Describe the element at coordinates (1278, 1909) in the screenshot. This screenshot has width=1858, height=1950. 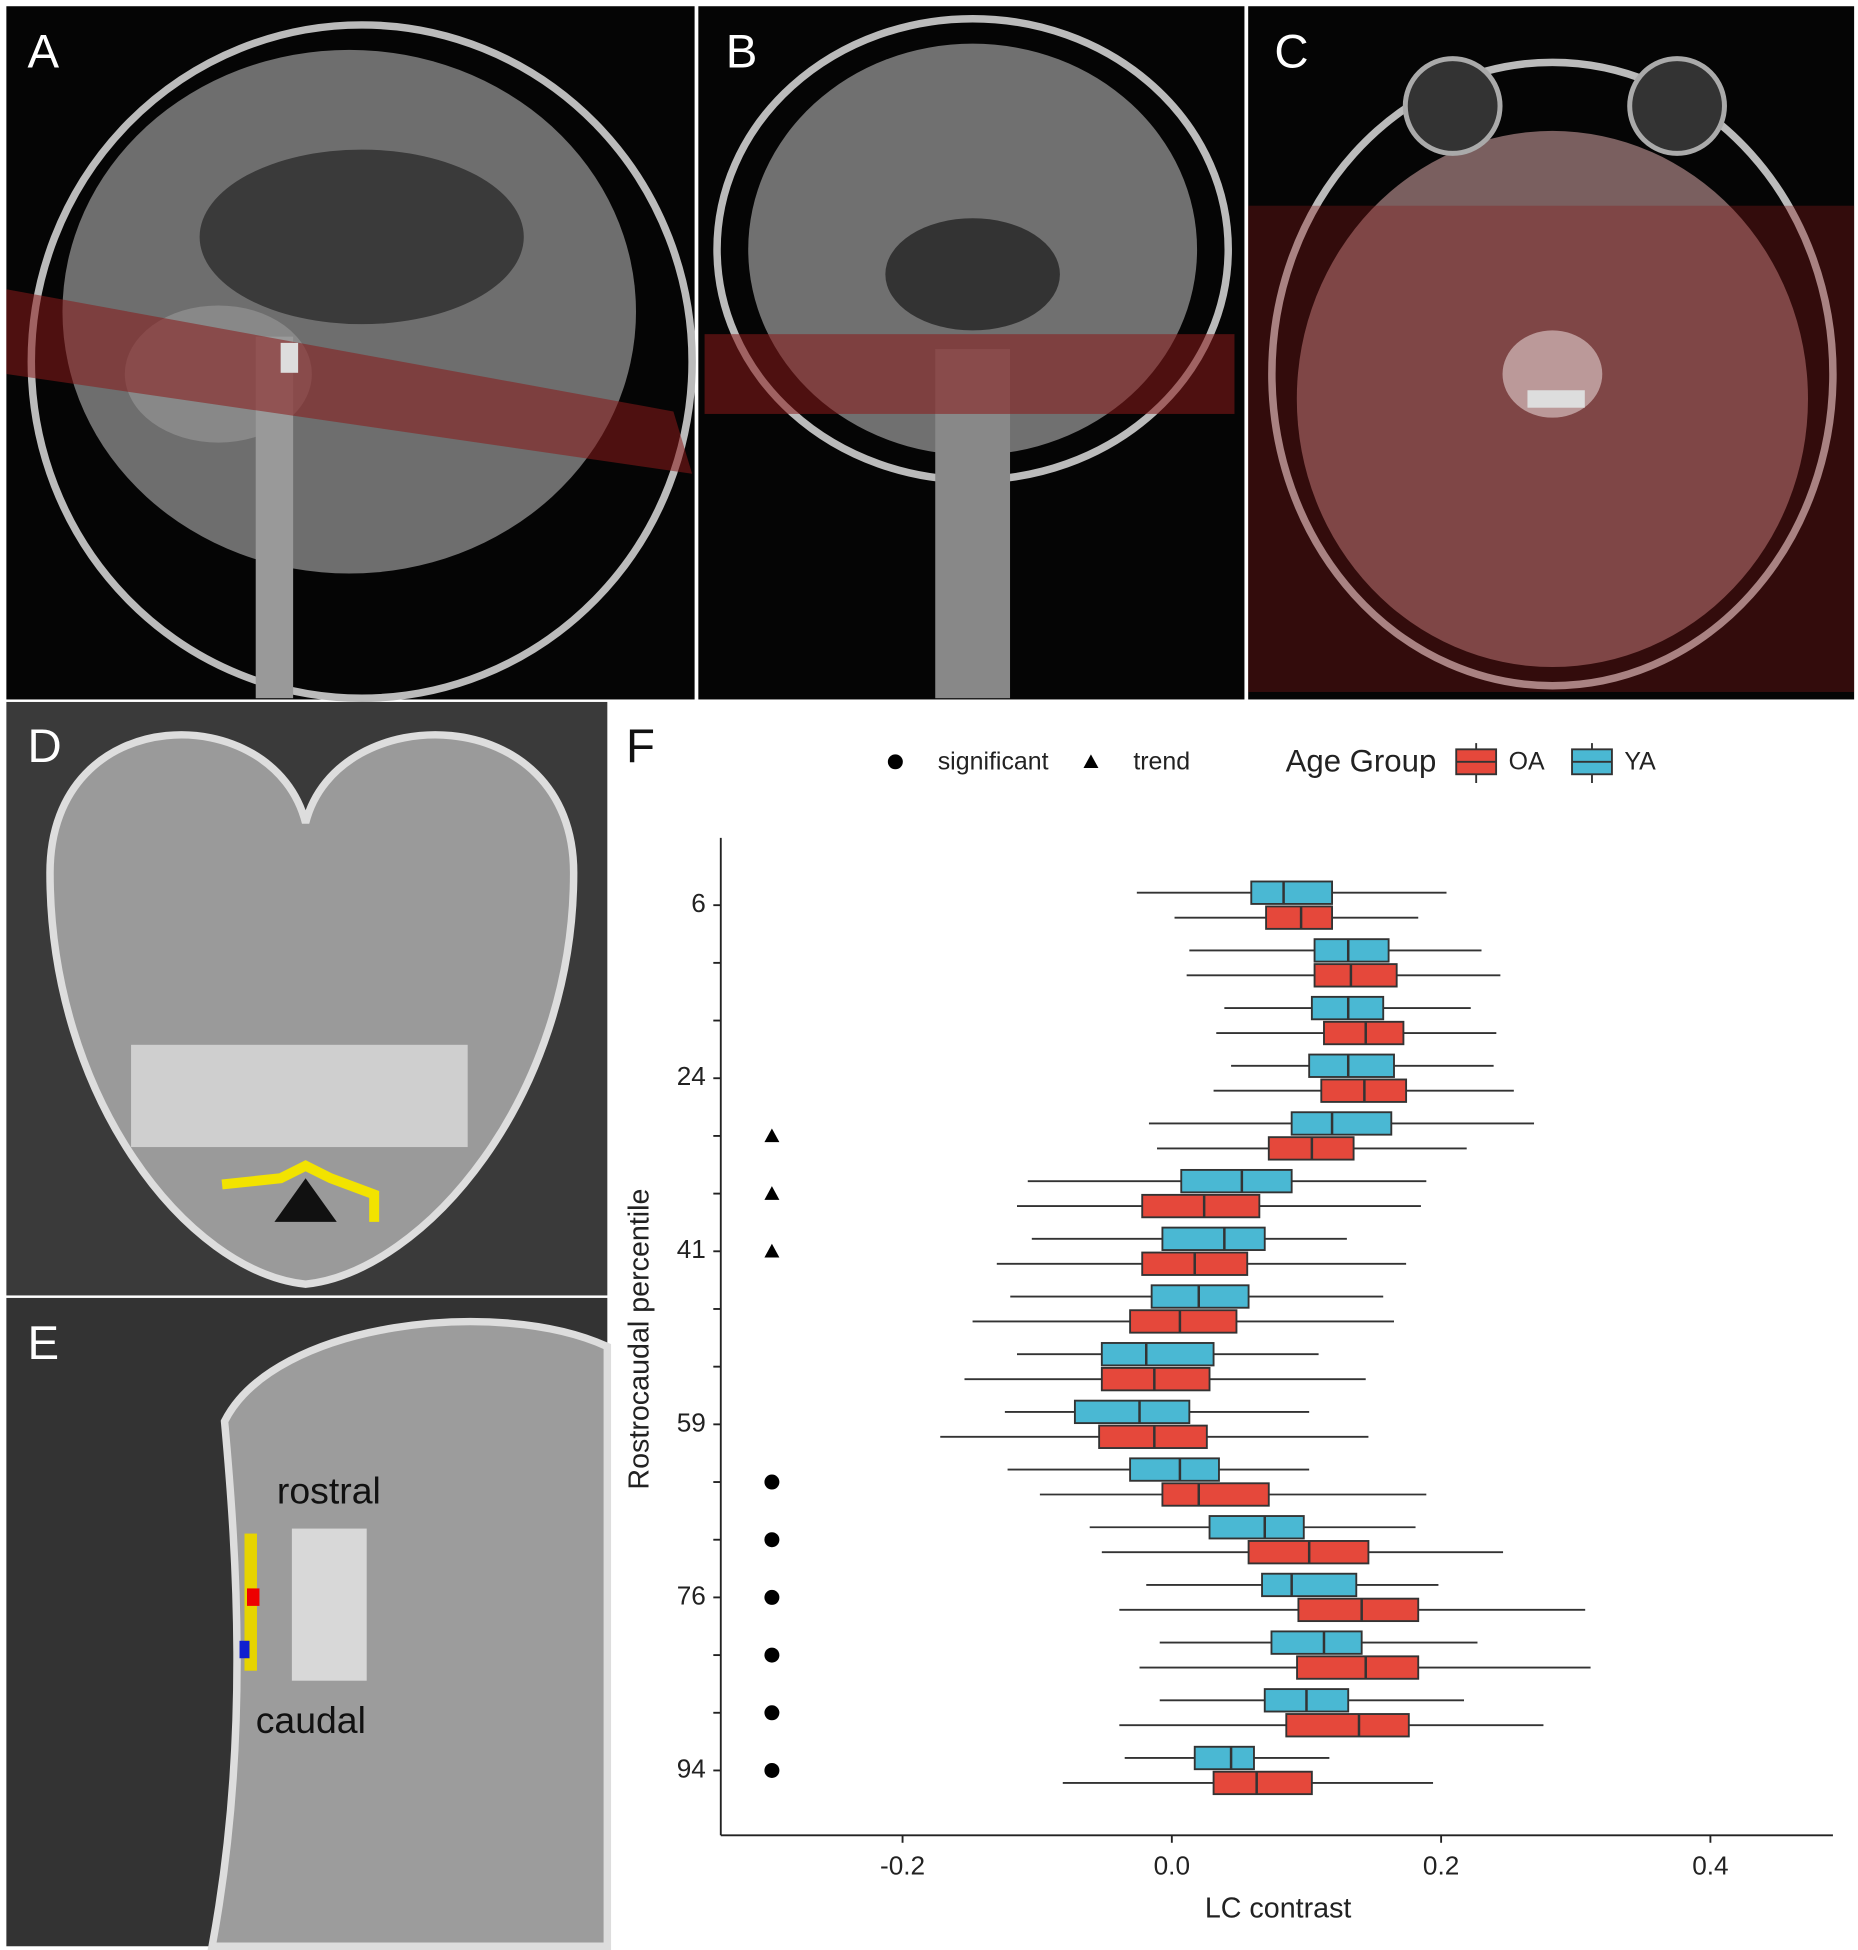
I see `x-axis-label: LC contrast` at that location.